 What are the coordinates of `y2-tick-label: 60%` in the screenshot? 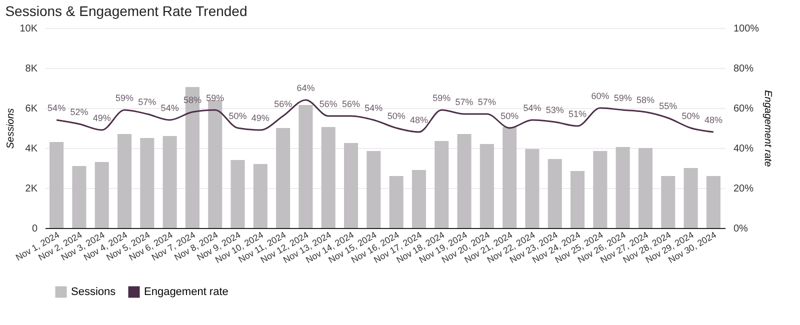 It's located at (744, 109).